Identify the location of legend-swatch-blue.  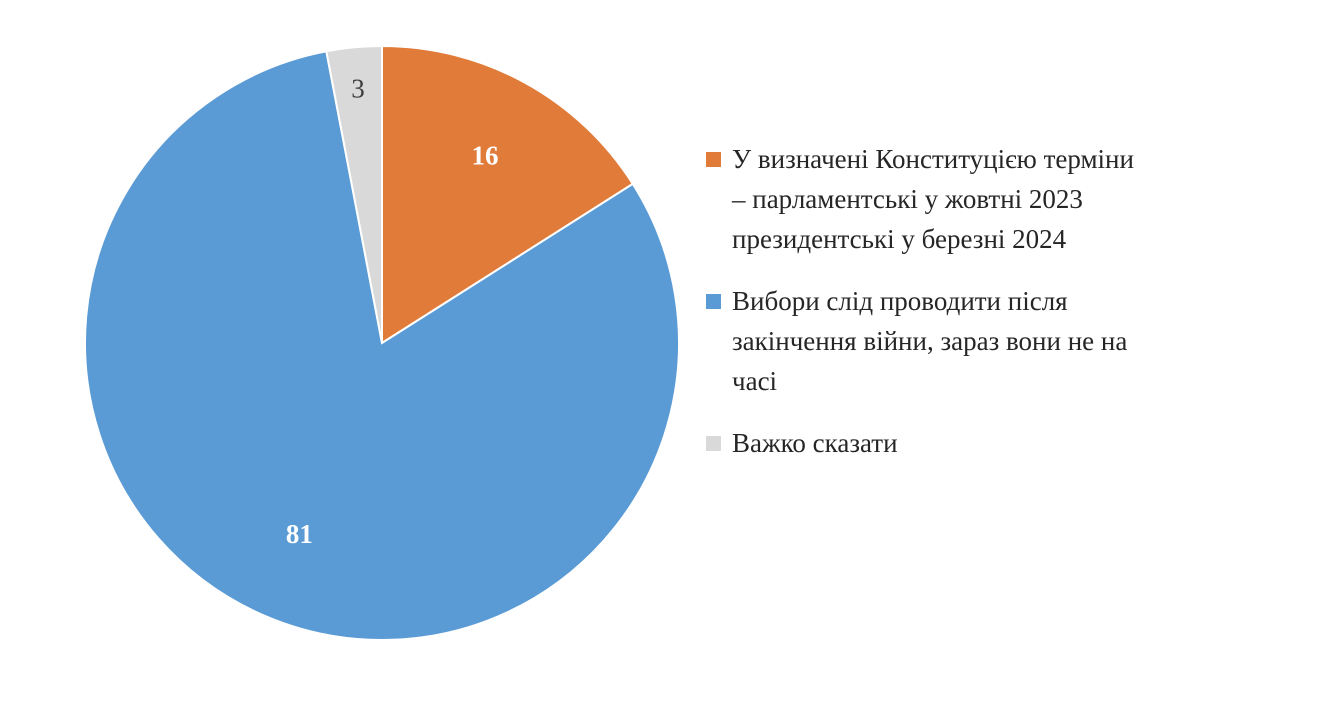
(713, 301).